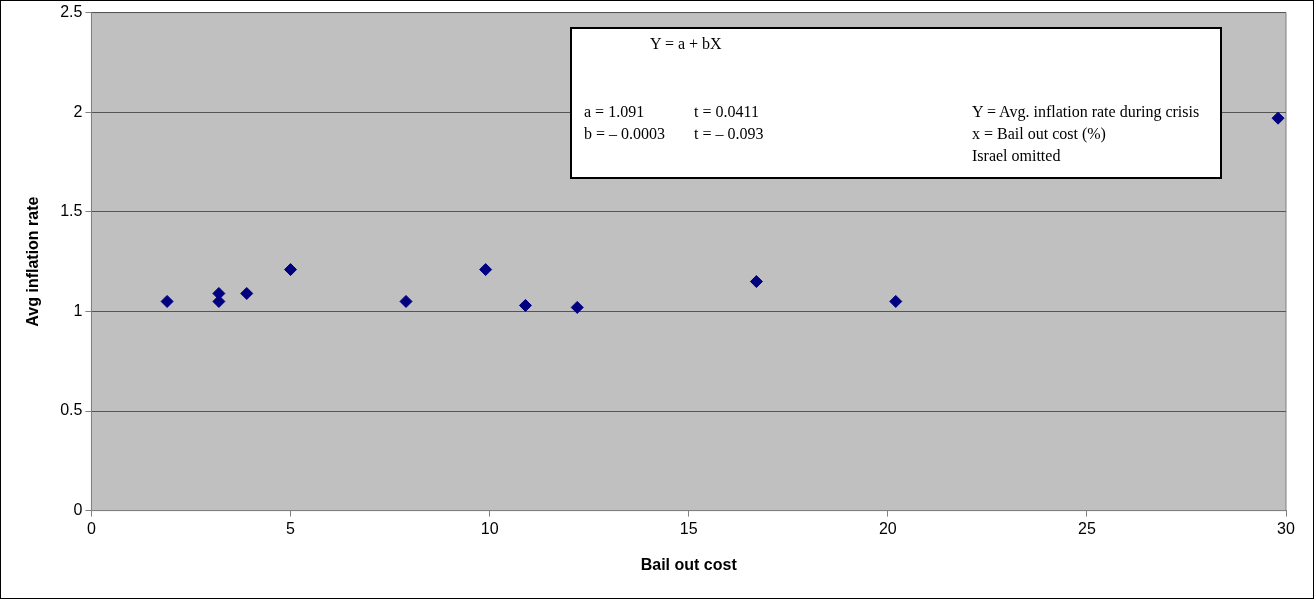  I want to click on annotation: Y = Avg. inflation rate during crisis, so click(1086, 112).